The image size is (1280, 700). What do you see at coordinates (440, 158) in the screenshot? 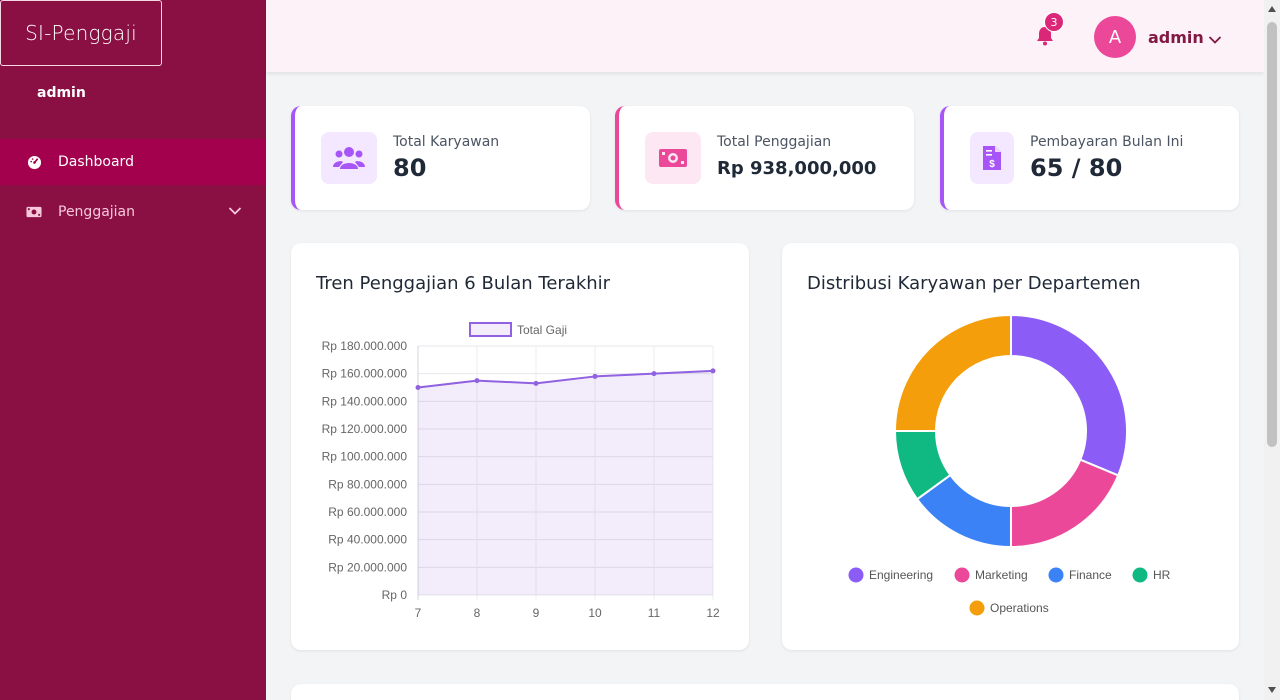
I see `stat-card-total-karyawan: Total Karyawan 80` at bounding box center [440, 158].